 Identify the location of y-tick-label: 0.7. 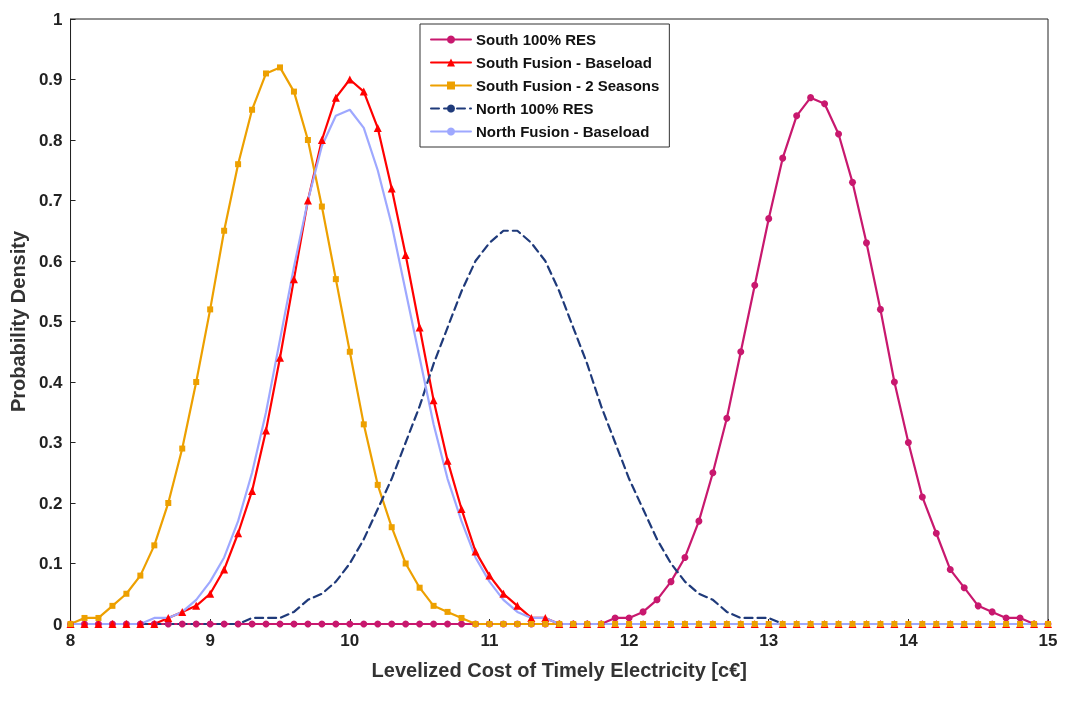
(50, 200).